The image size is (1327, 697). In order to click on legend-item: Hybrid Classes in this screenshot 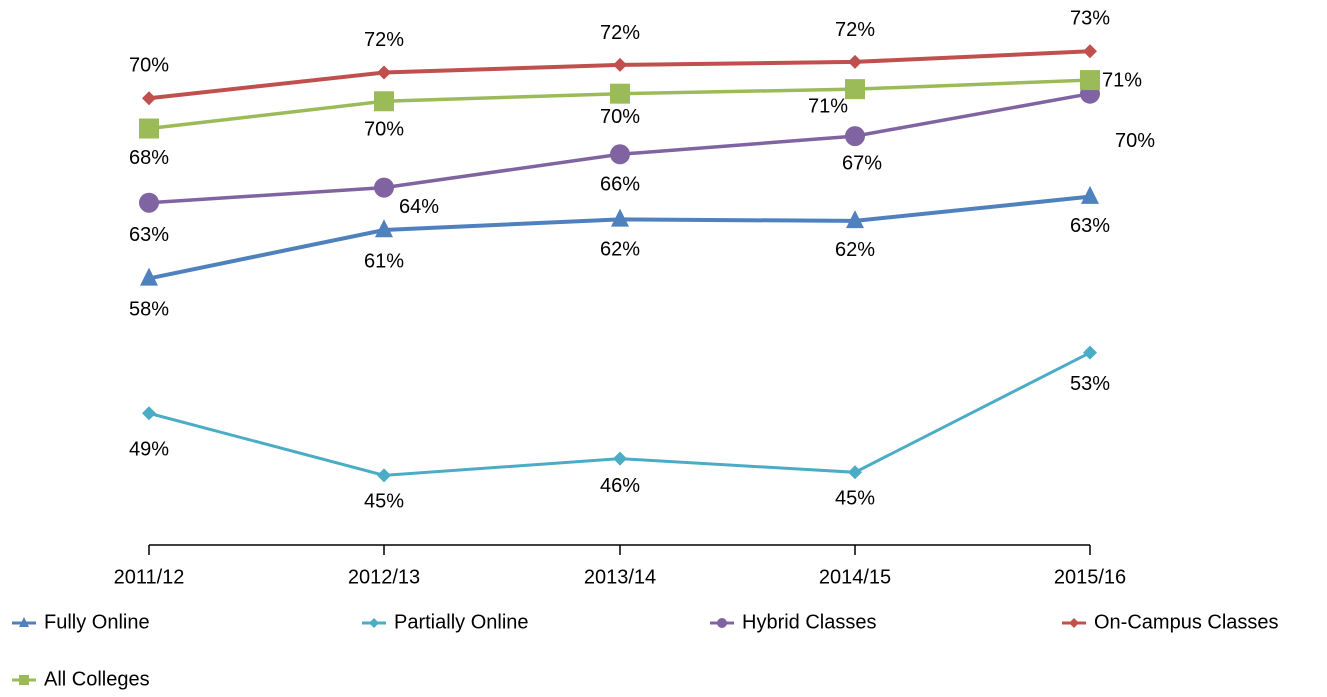, I will do `click(793, 622)`.